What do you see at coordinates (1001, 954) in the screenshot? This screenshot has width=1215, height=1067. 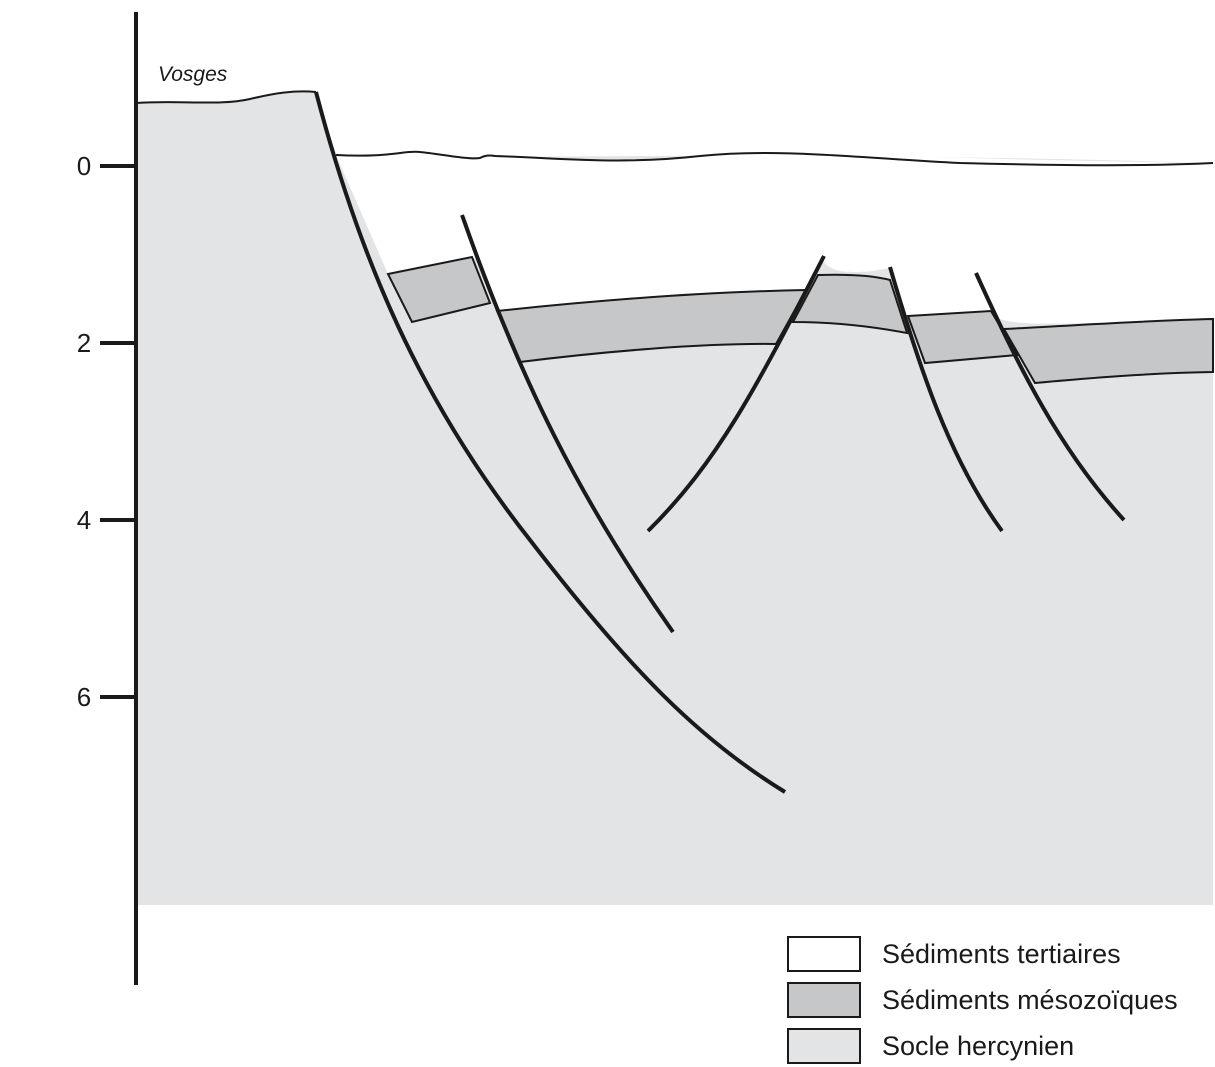 I see `legend-label-0: Sédiments tertiaires` at bounding box center [1001, 954].